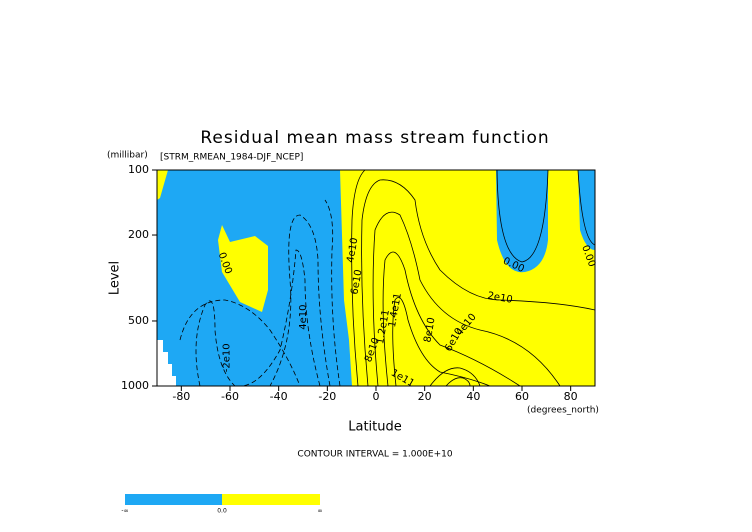 The width and height of the screenshot is (752, 532). Describe the element at coordinates (138, 320) in the screenshot. I see `y-tick-label: 500` at that location.